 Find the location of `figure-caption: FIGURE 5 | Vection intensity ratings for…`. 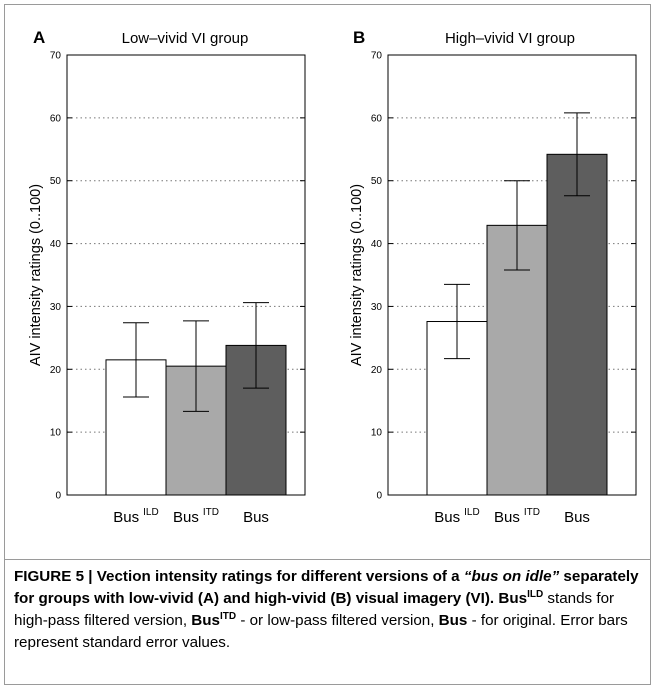

figure-caption: FIGURE 5 | Vection intensity ratings for… is located at coordinates (328, 610).